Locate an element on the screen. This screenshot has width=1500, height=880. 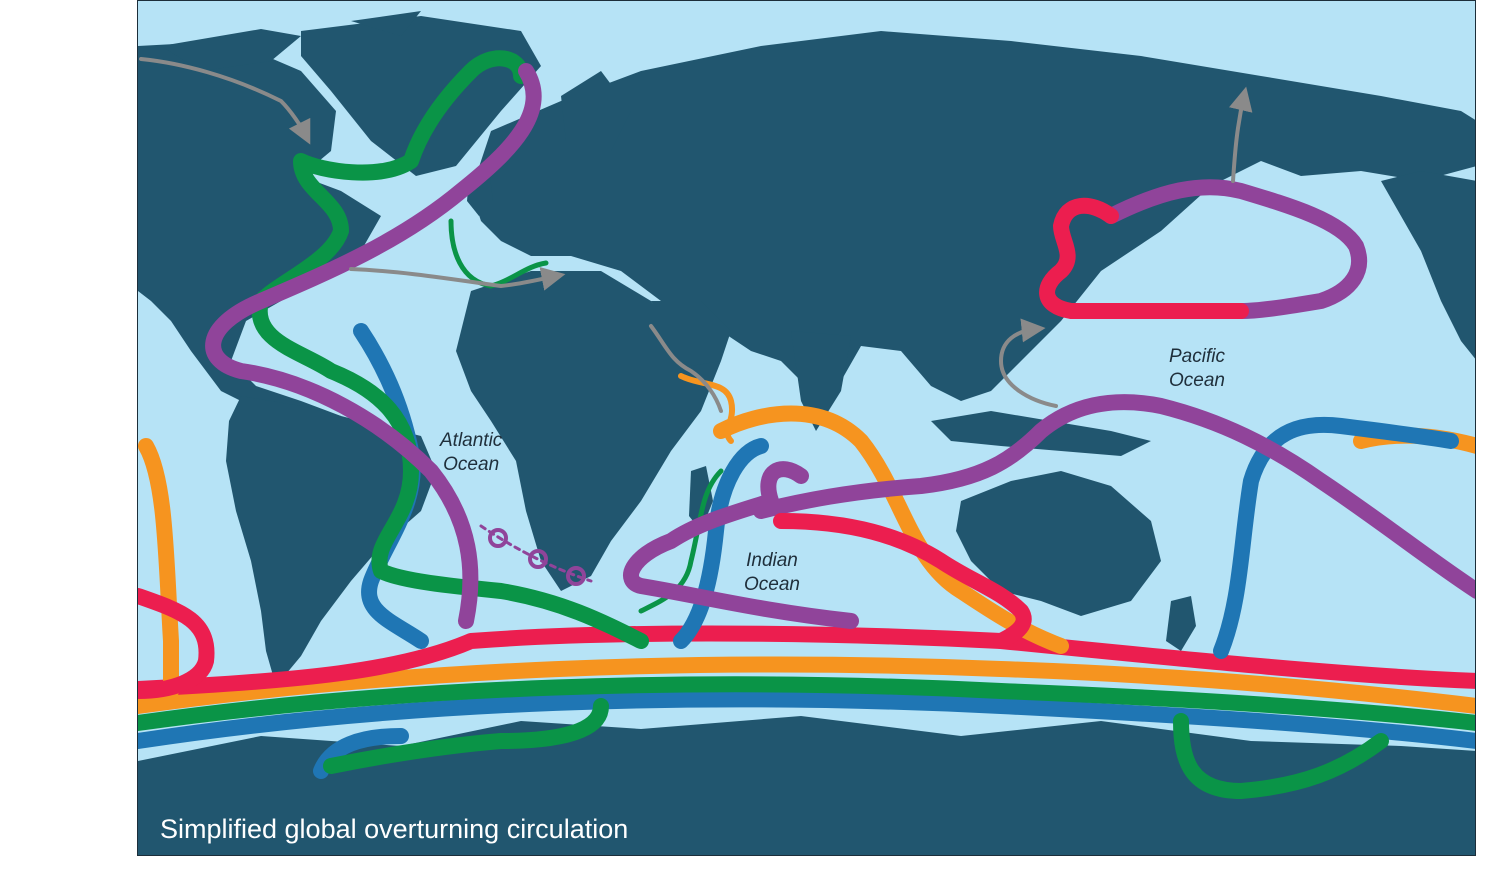
flow-purple-atlantic is located at coordinates (373, 346).